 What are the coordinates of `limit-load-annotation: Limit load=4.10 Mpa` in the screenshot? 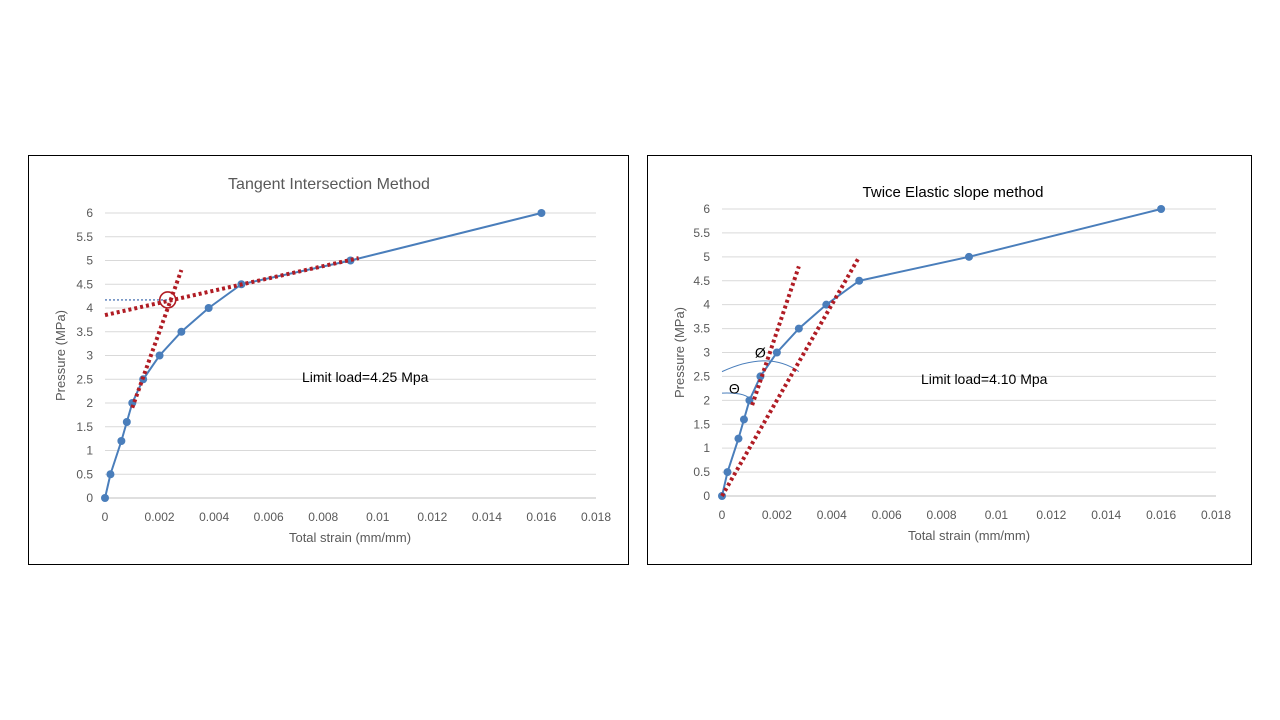 It's located at (984, 379).